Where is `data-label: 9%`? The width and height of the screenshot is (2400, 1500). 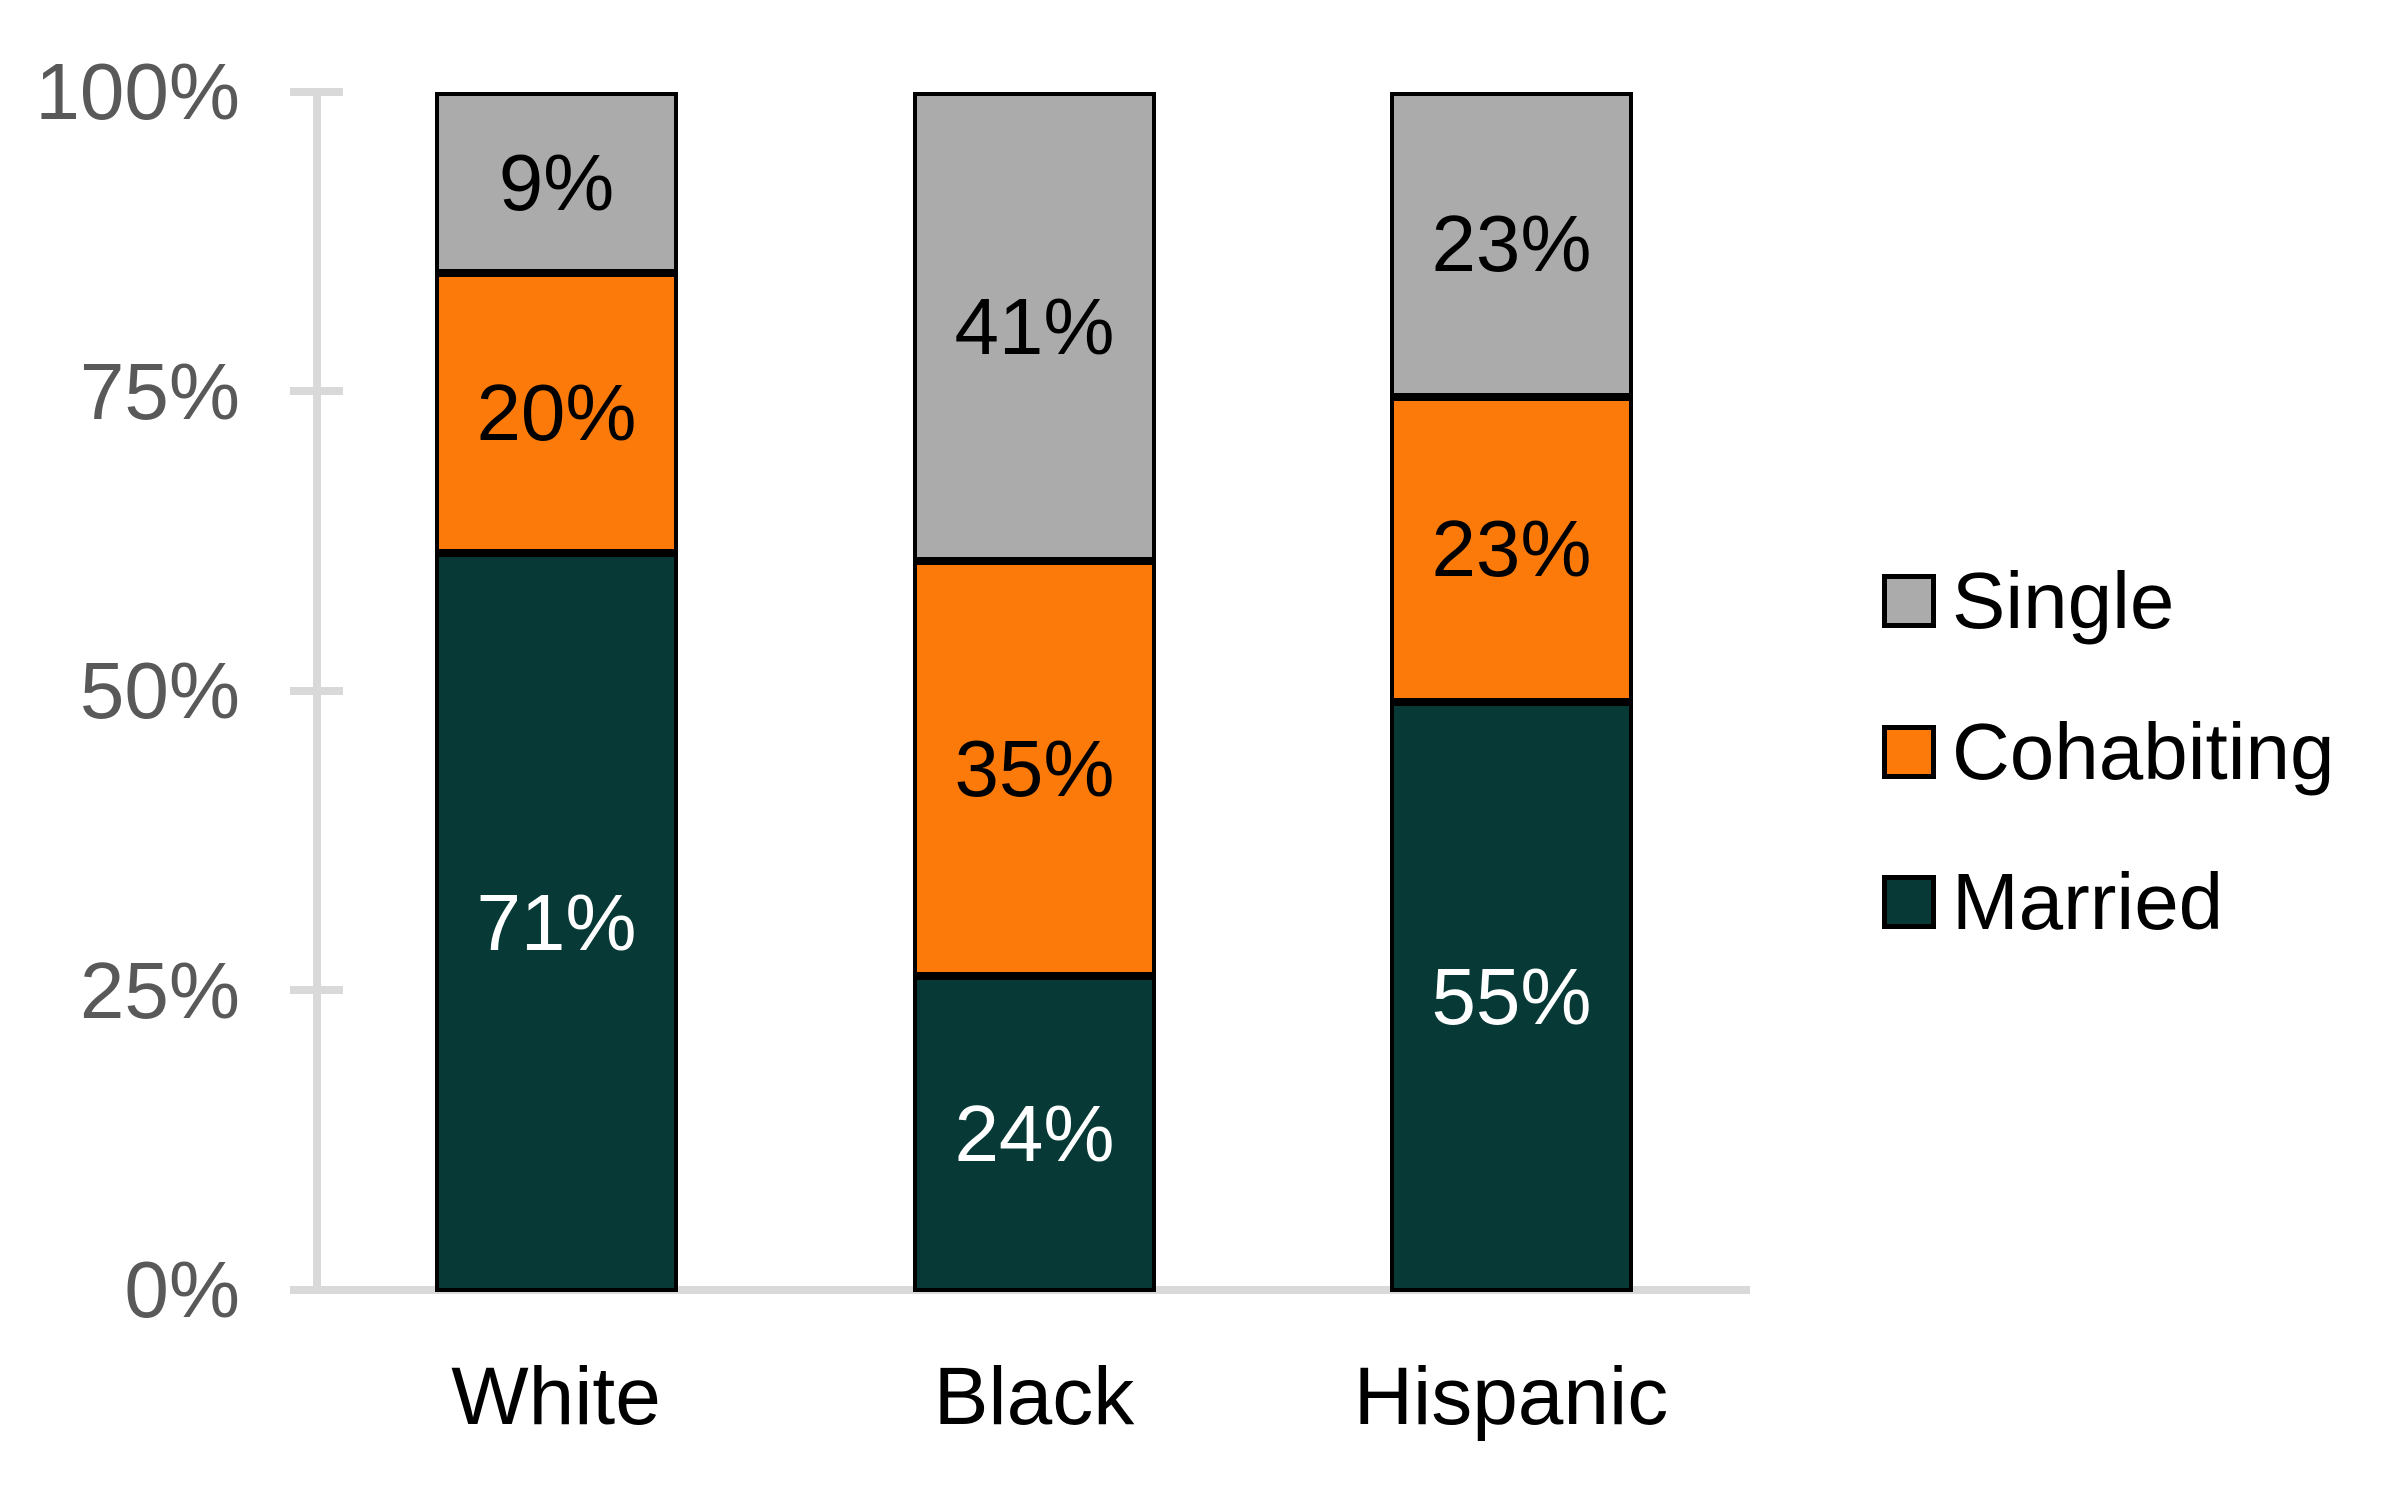 data-label: 9% is located at coordinates (556, 182).